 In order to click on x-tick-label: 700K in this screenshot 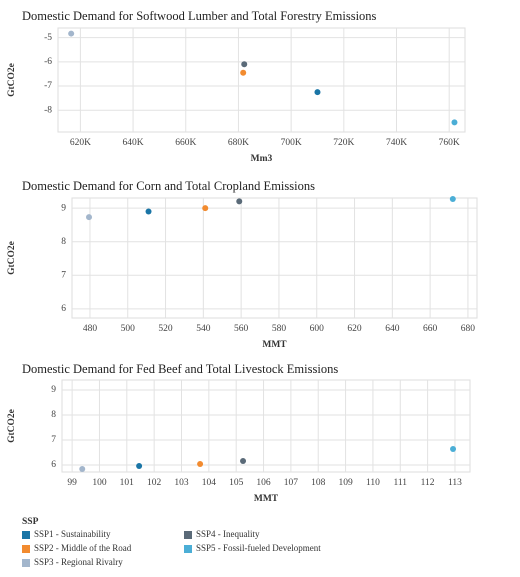, I will do `click(291, 143)`.